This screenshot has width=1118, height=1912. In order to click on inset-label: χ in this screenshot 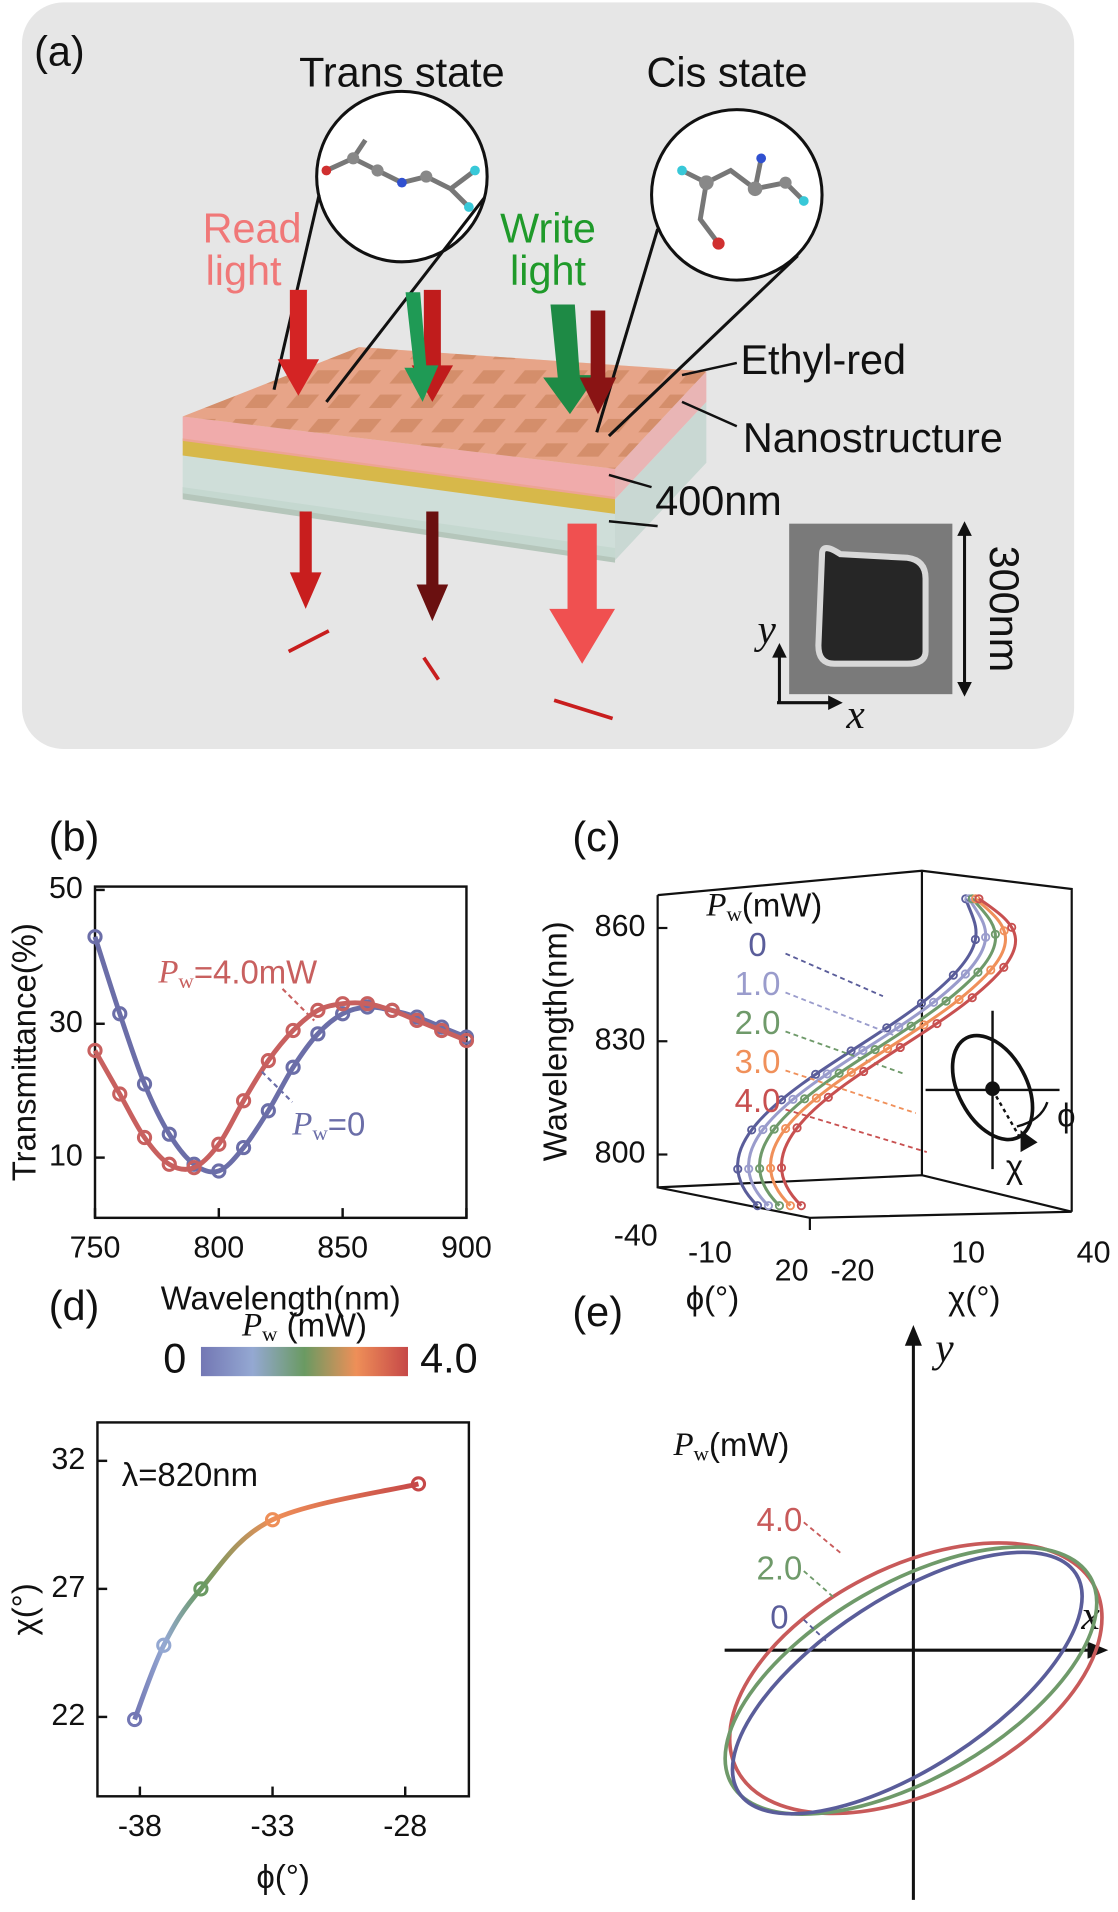, I will do `click(1014, 1166)`.